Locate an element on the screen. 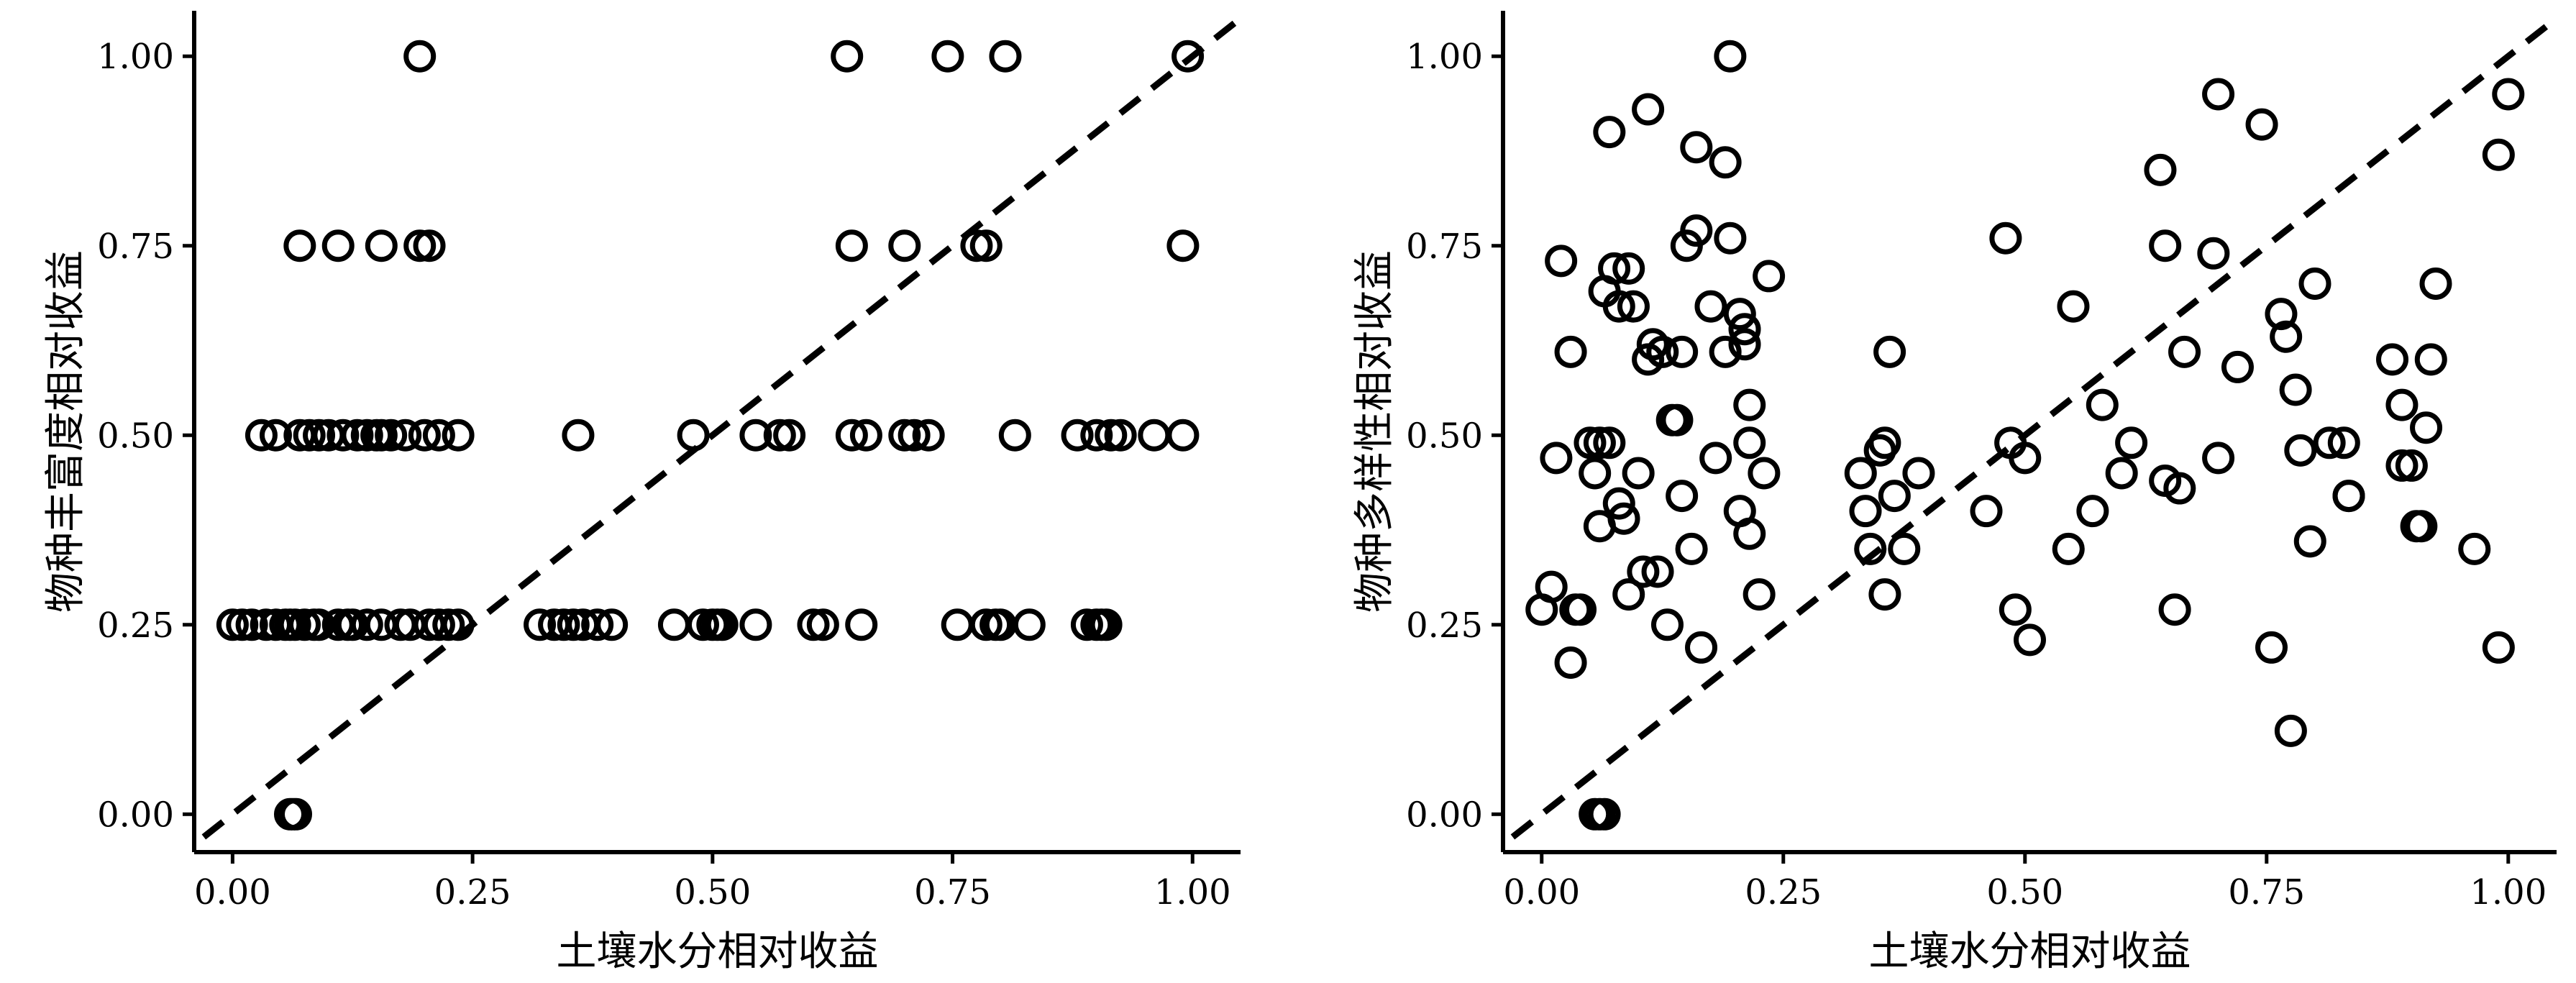 The height and width of the screenshot is (983, 2576). x-axis-title-right: 土壤水分相对收益 is located at coordinates (2030, 951).